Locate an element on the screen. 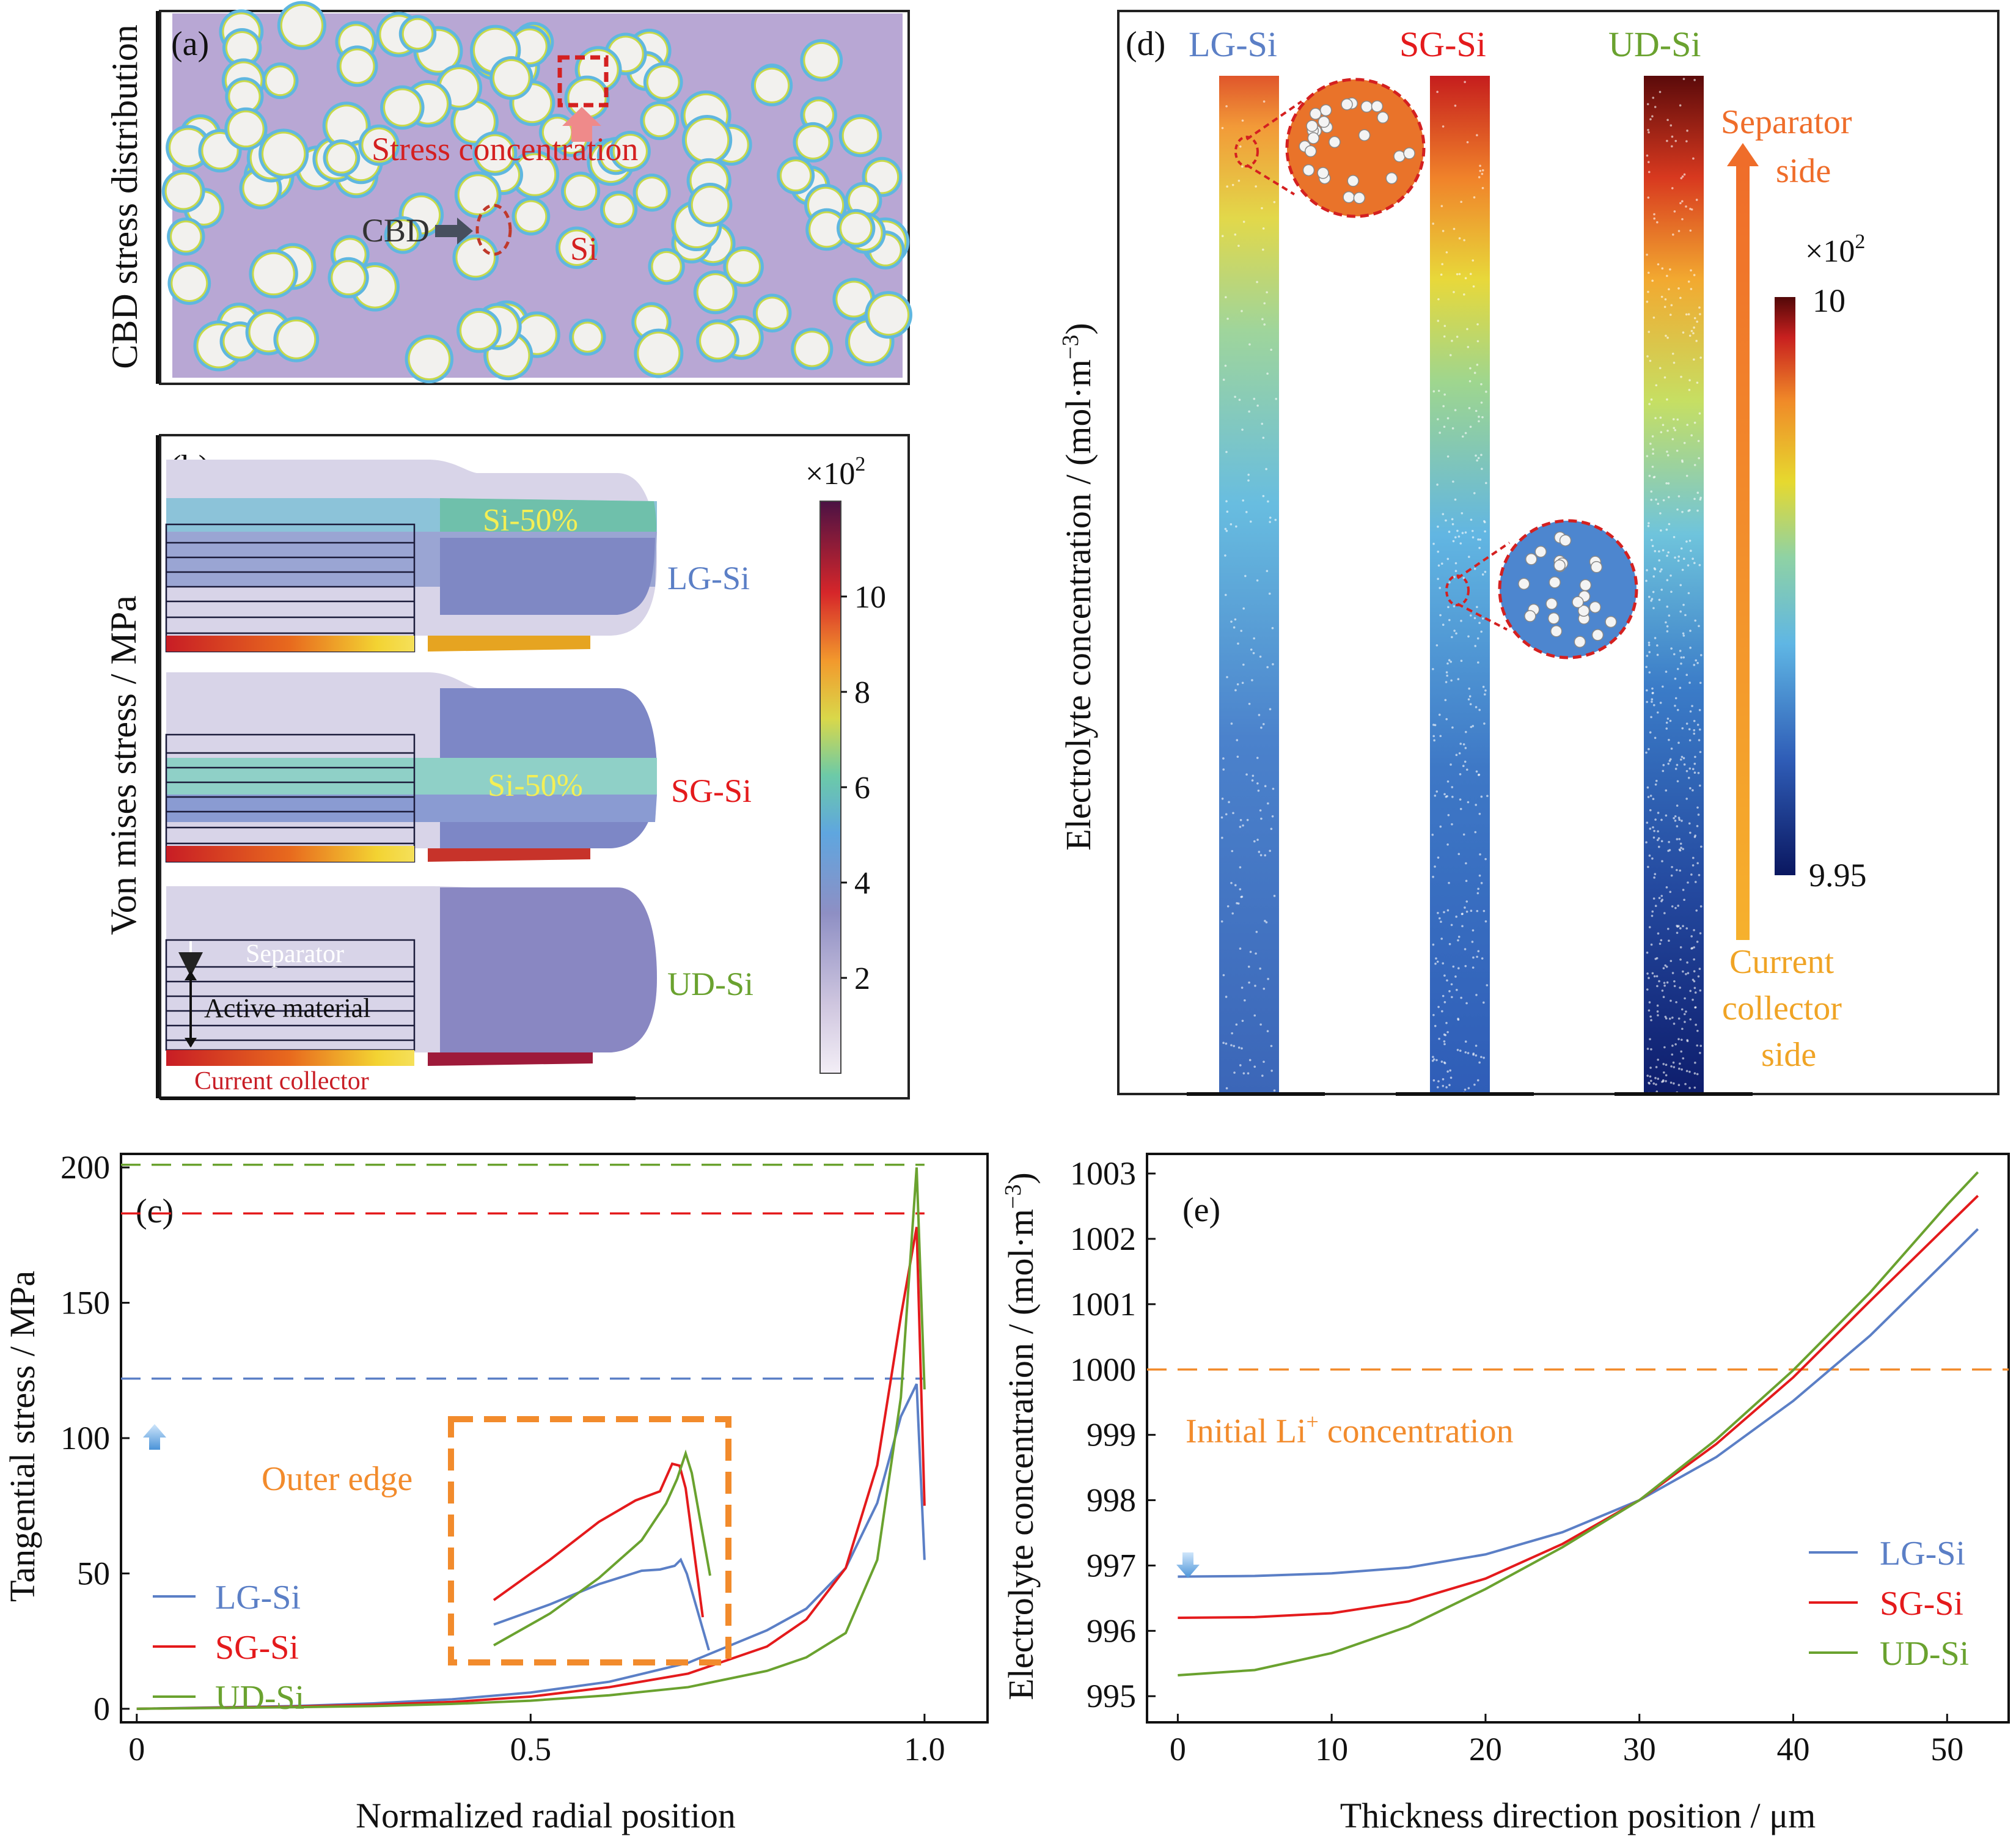 This screenshot has height=1847, width=2016. legend-label: UD-Si is located at coordinates (1924, 1654).